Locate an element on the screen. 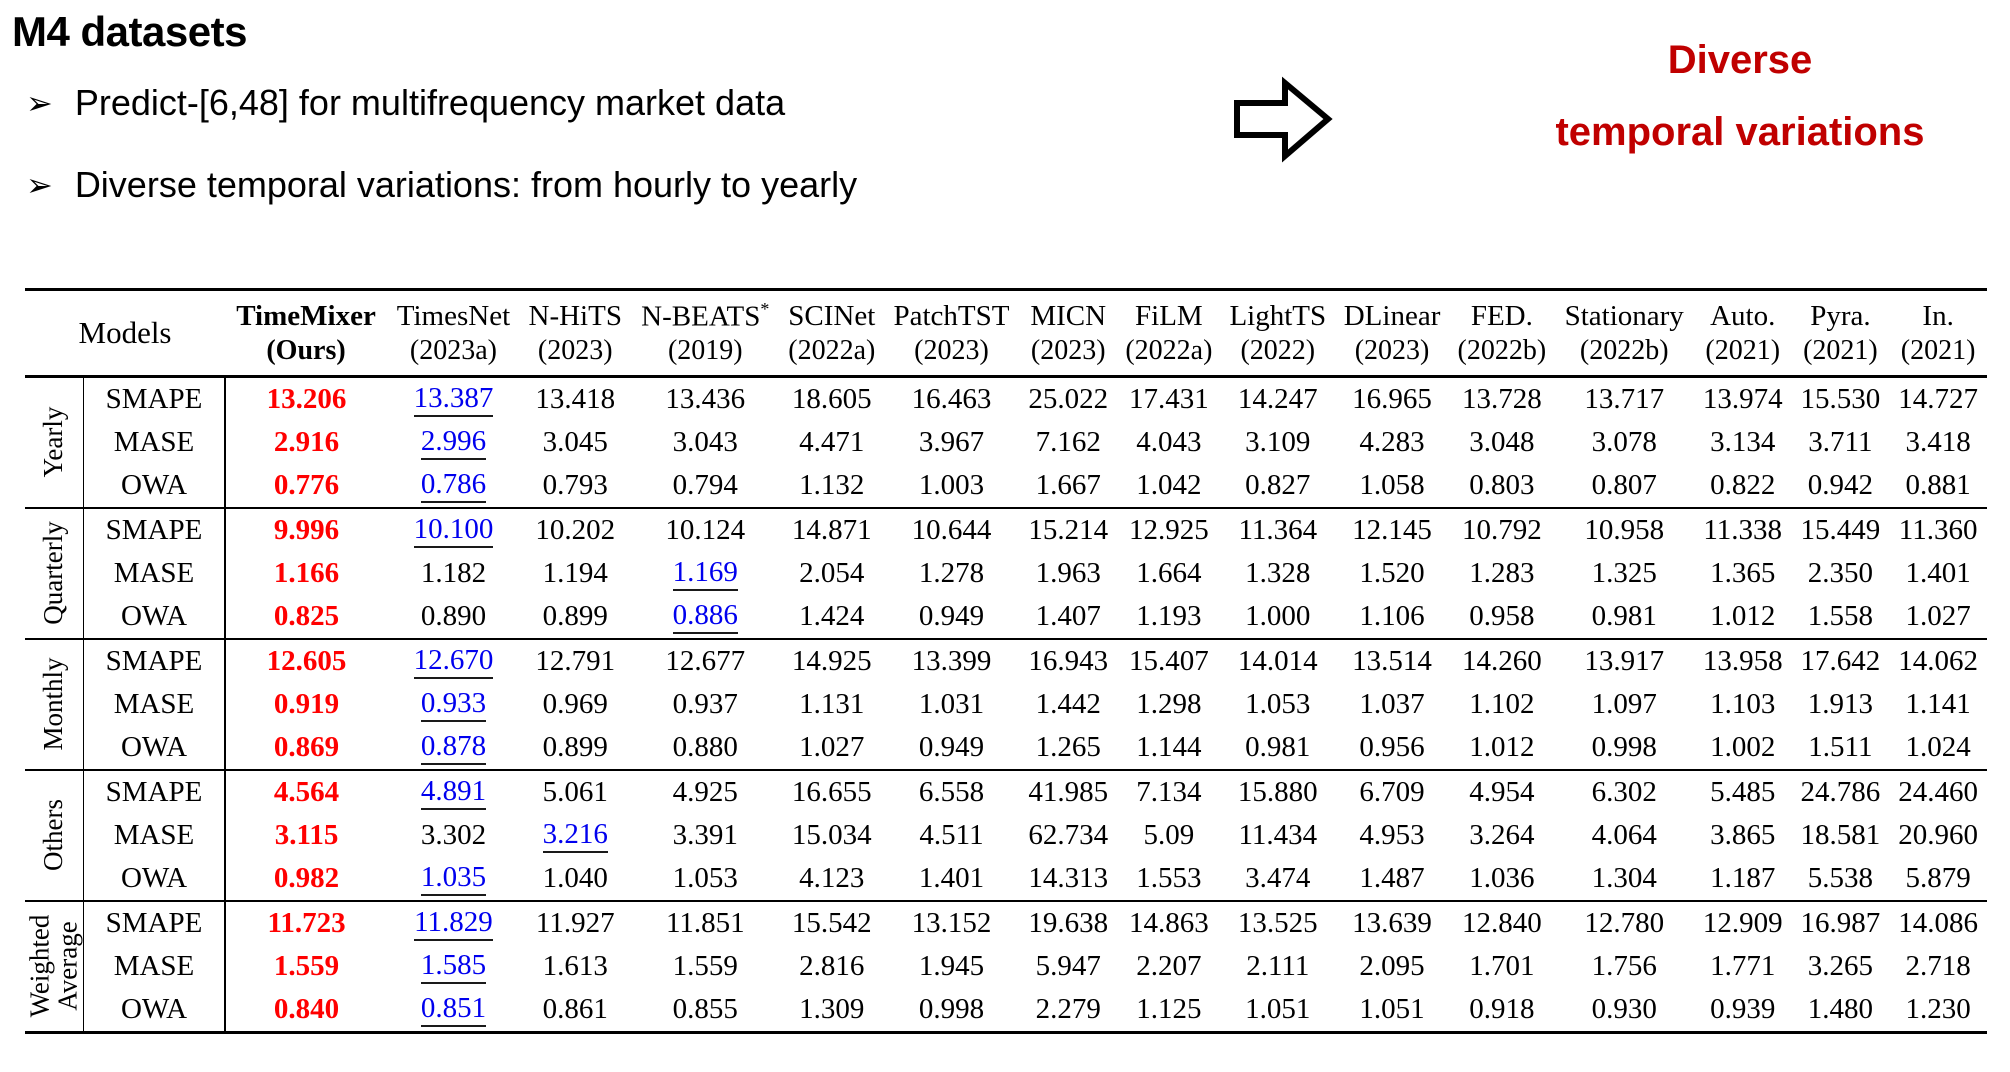 Image resolution: width=2010 pixels, height=1072 pixels. row-group-label: Monthly is located at coordinates (54, 703).